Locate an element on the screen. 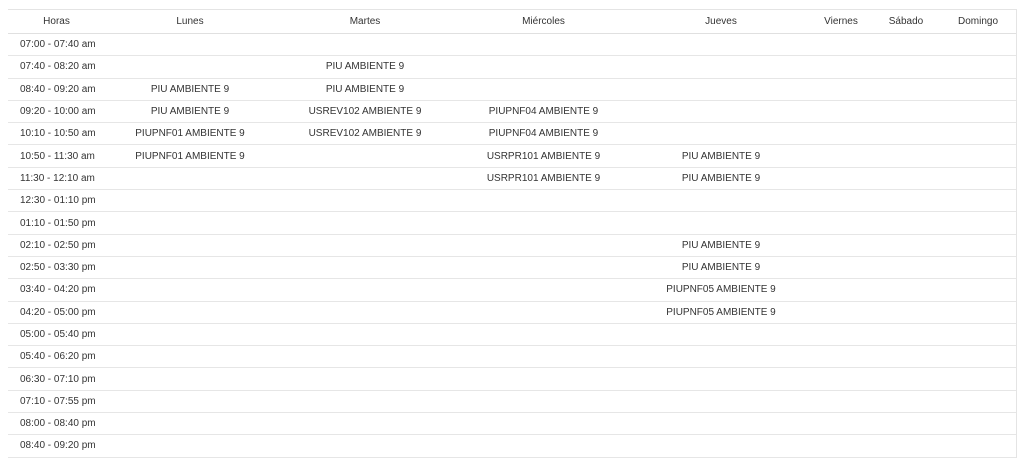 Image resolution: width=1024 pixels, height=458 pixels. time-slot: 07:00 - 07:40 am is located at coordinates (56, 45).